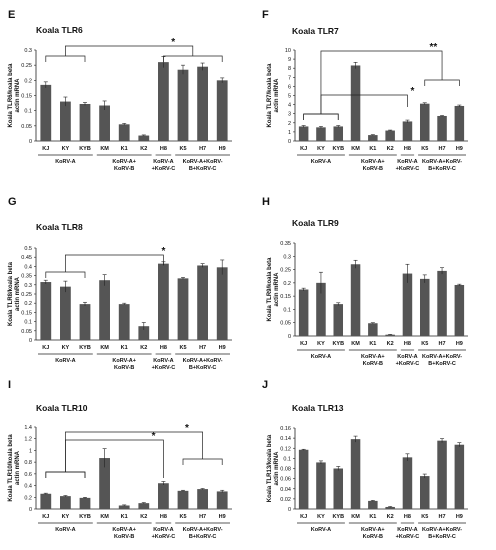 The width and height of the screenshot is (496, 550). I want to click on panel-letter: I, so click(9, 385).